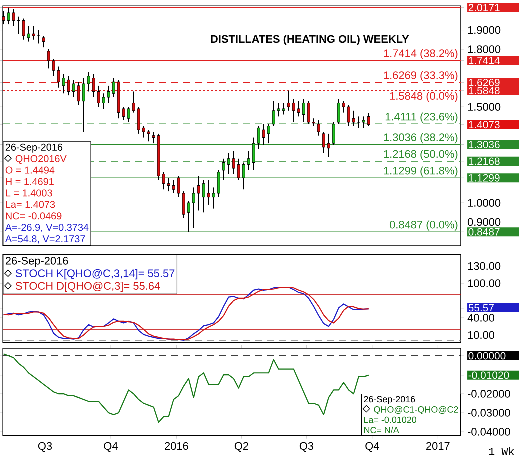 The image size is (523, 465). Describe the element at coordinates (484, 50) in the screenshot. I see `y-tick-label: 1.8000` at that location.